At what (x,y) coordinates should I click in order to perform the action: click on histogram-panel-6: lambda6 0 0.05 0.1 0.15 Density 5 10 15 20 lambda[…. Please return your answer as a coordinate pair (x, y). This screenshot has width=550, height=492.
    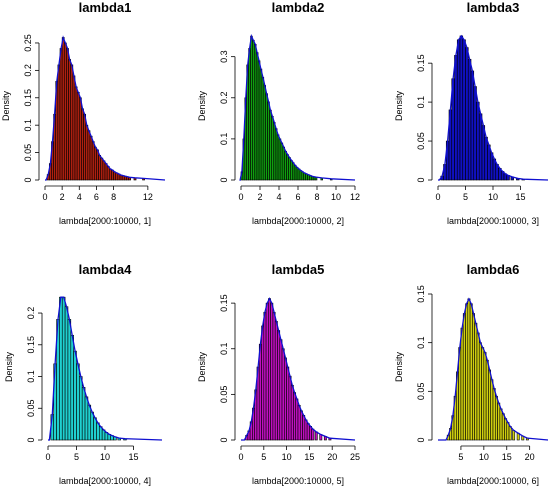
    Looking at the image, I should click on (471, 374).